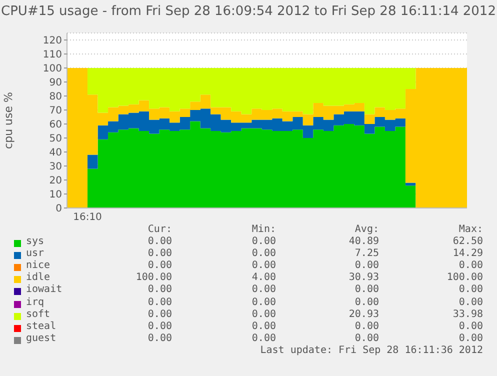 The image size is (497, 376). I want to click on y-tick-label: 100, so click(52, 69).